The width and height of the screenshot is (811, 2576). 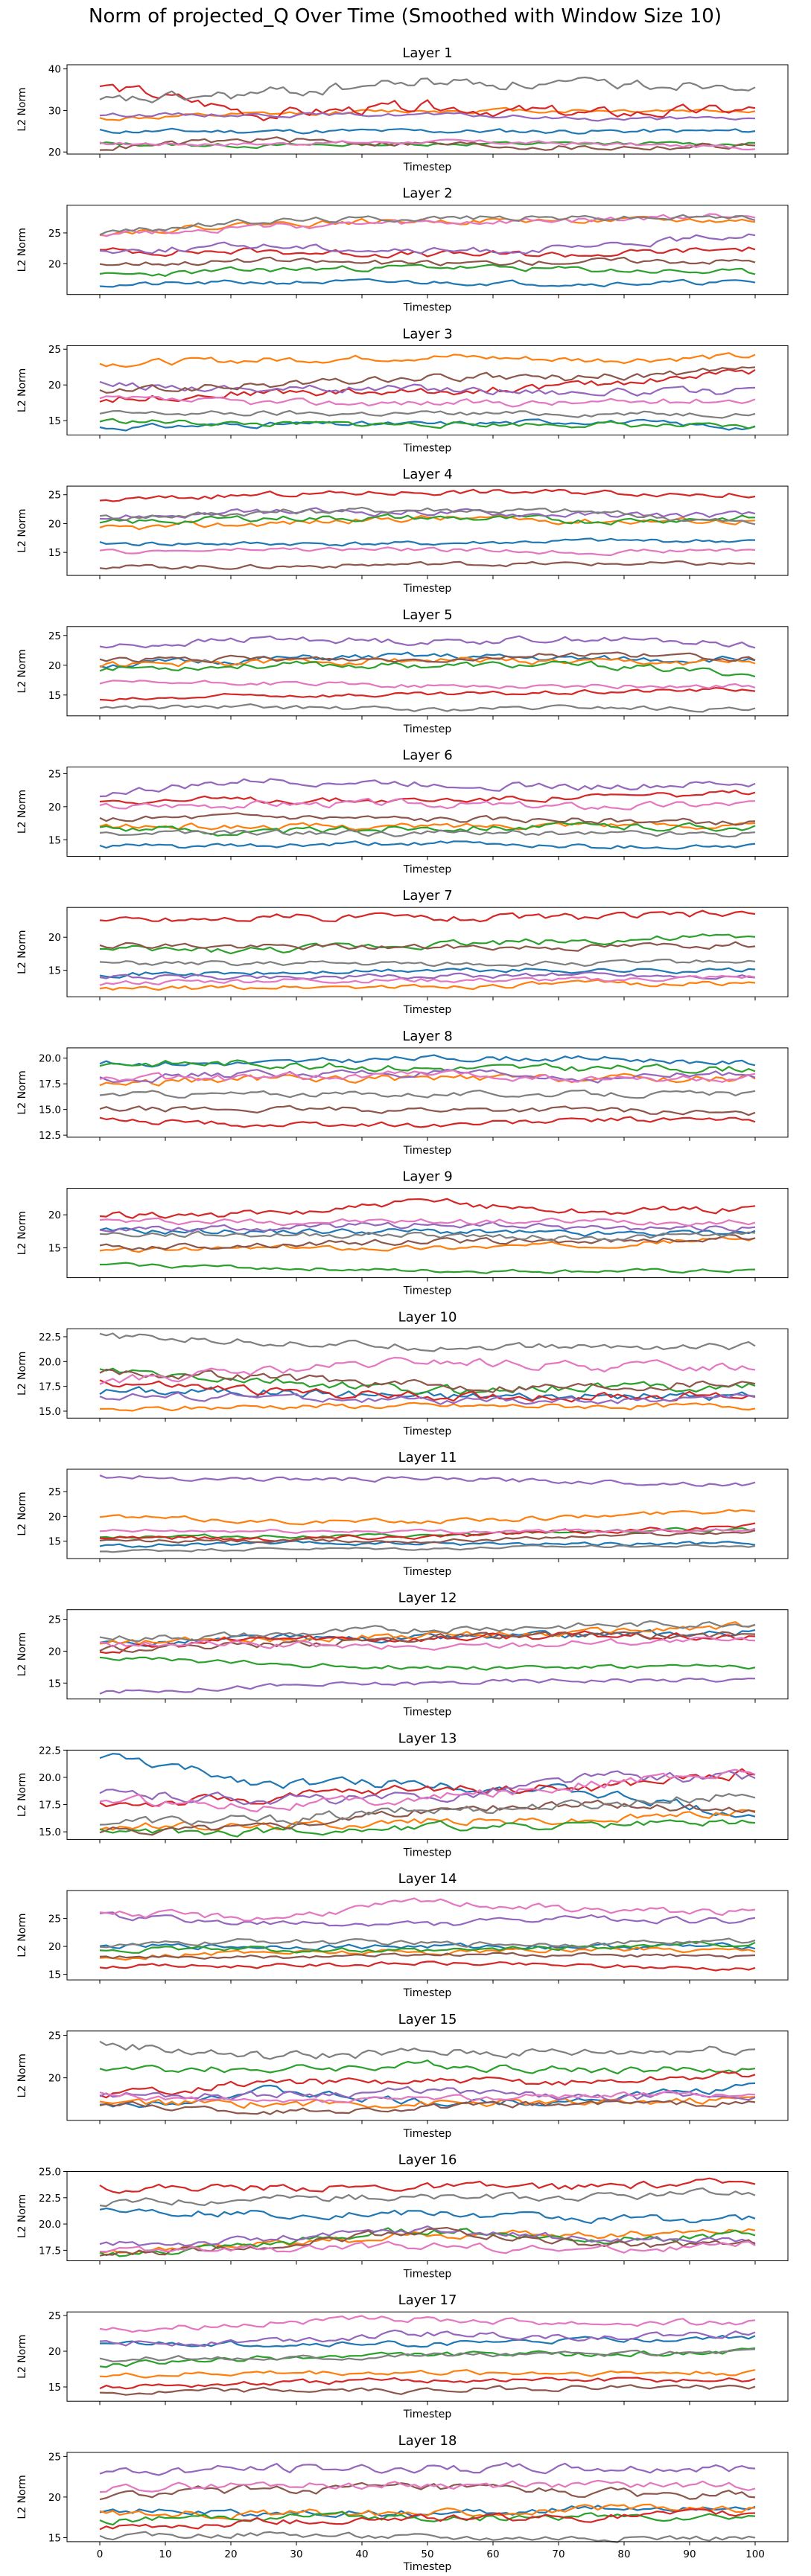 I want to click on x-tick-label: 60, so click(x=492, y=2554).